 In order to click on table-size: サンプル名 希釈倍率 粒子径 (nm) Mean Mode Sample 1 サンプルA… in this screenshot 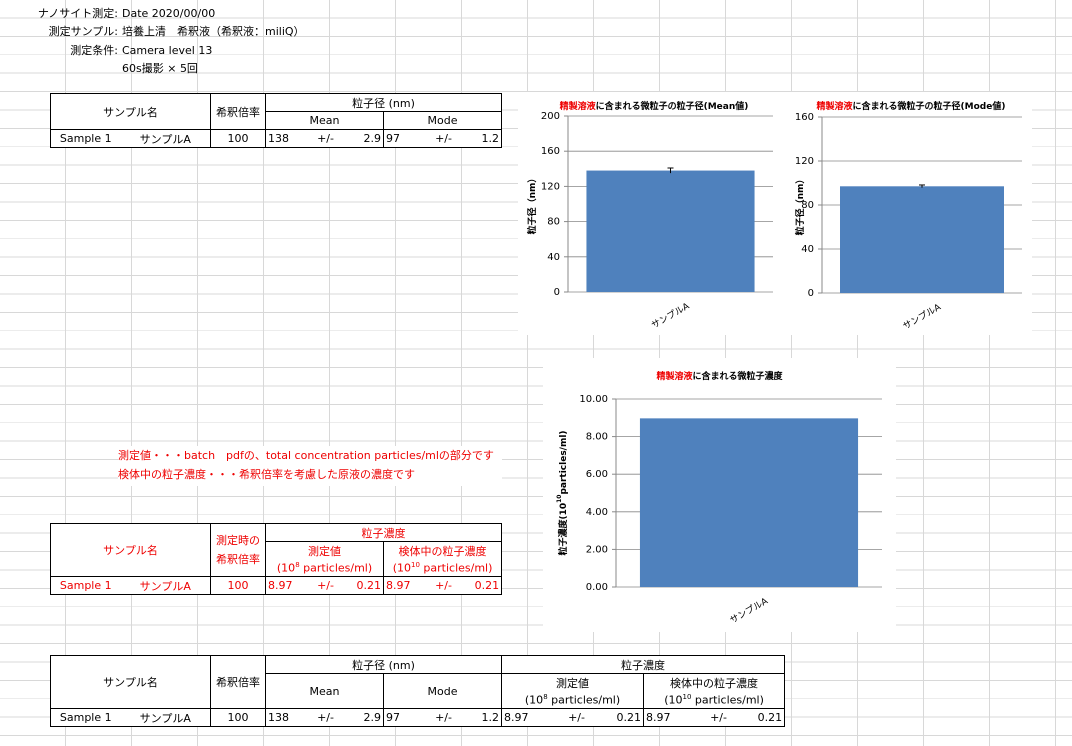, I will do `click(276, 120)`.